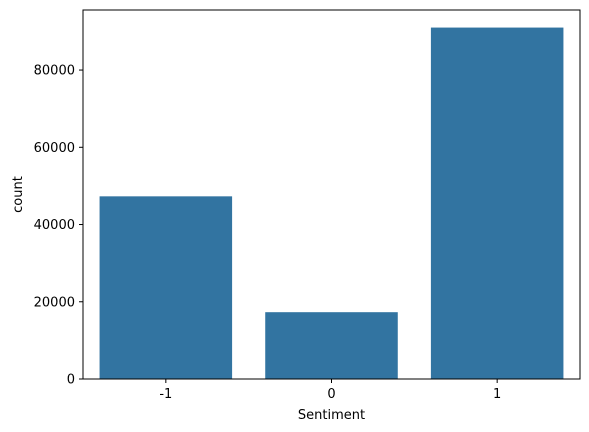  Describe the element at coordinates (331, 415) in the screenshot. I see `x-axis-label: Sentiment` at that location.